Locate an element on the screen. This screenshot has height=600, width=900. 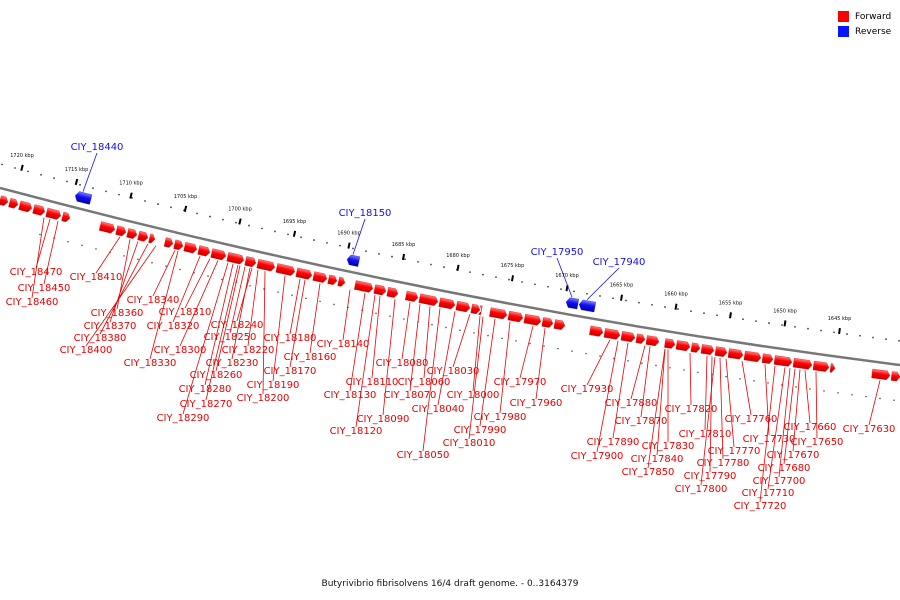
gene-label: CIY_17700 is located at coordinates (779, 481).